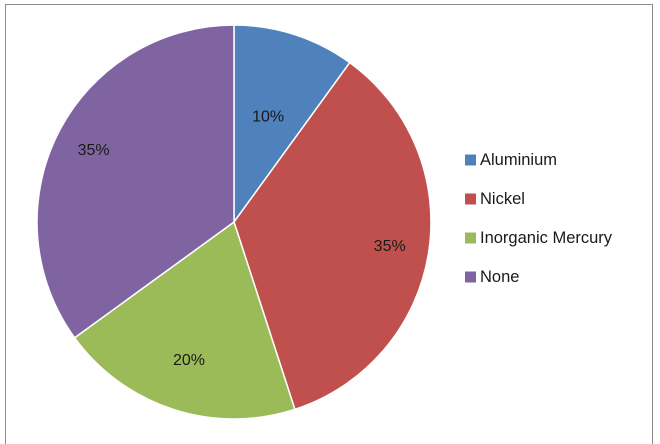 The image size is (660, 444). Describe the element at coordinates (502, 199) in the screenshot. I see `legend-label-nickel: Nickel` at that location.